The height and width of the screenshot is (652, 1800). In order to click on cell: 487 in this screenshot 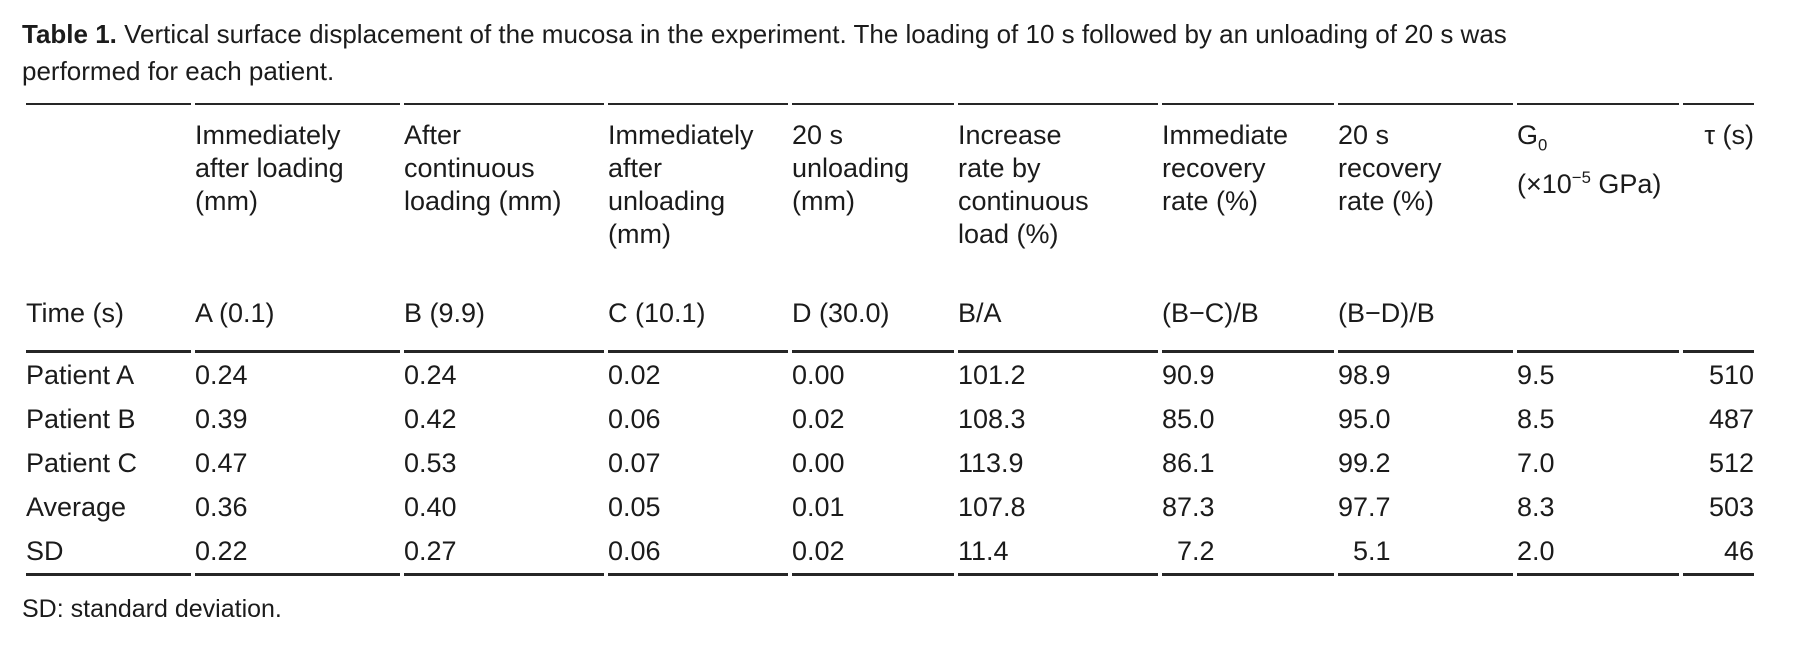, I will do `click(1731, 418)`.